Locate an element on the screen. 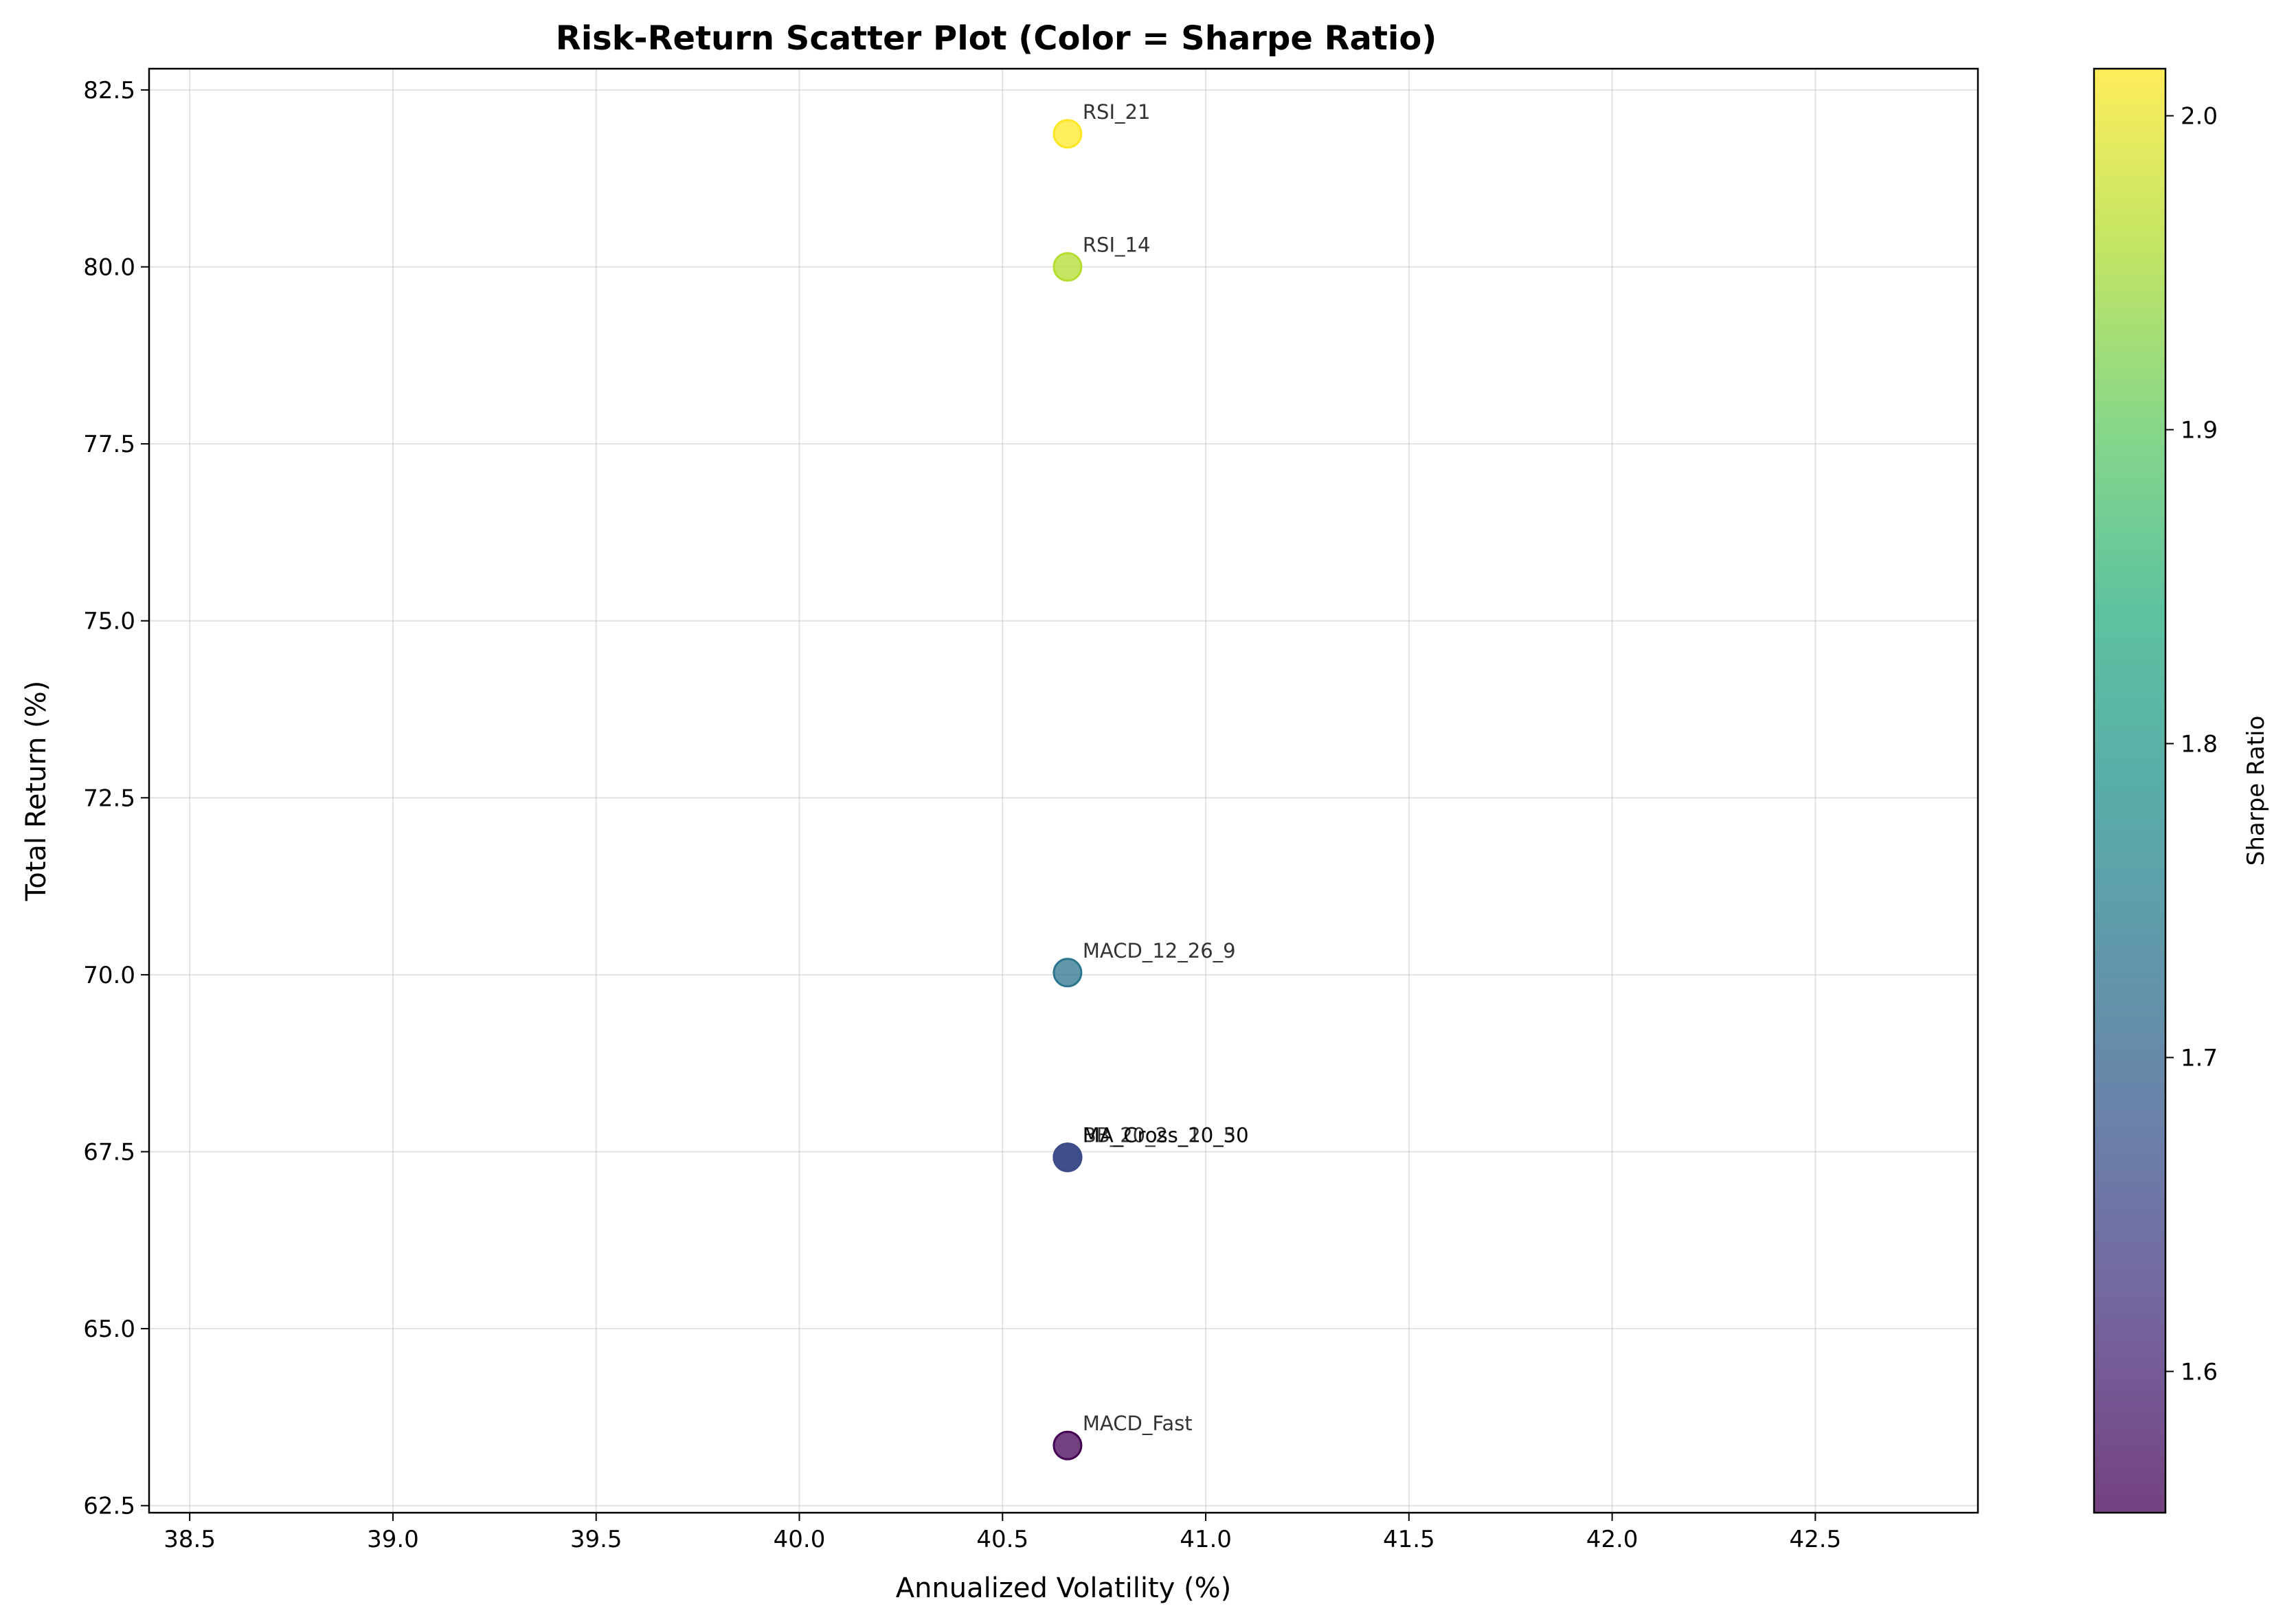 Image resolution: width=2285 pixels, height=1624 pixels. x-tick-label: 42.5 is located at coordinates (1816, 1539).